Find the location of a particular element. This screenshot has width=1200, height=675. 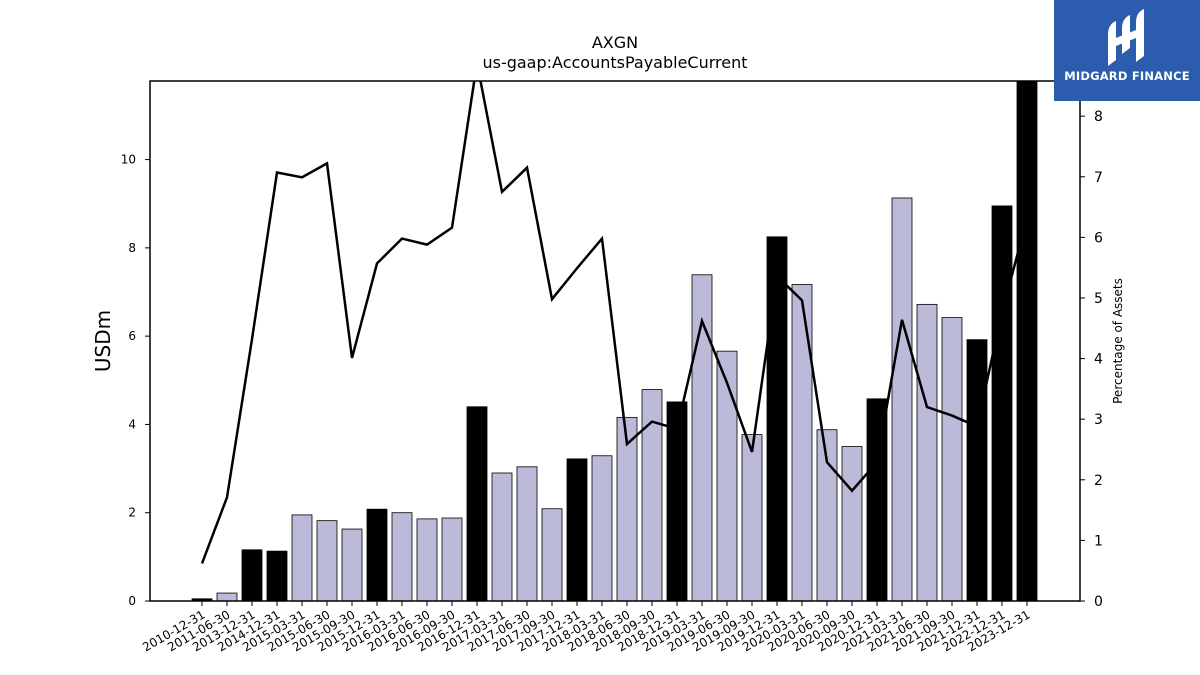

midgard-logo-icon is located at coordinates (1126, 37).